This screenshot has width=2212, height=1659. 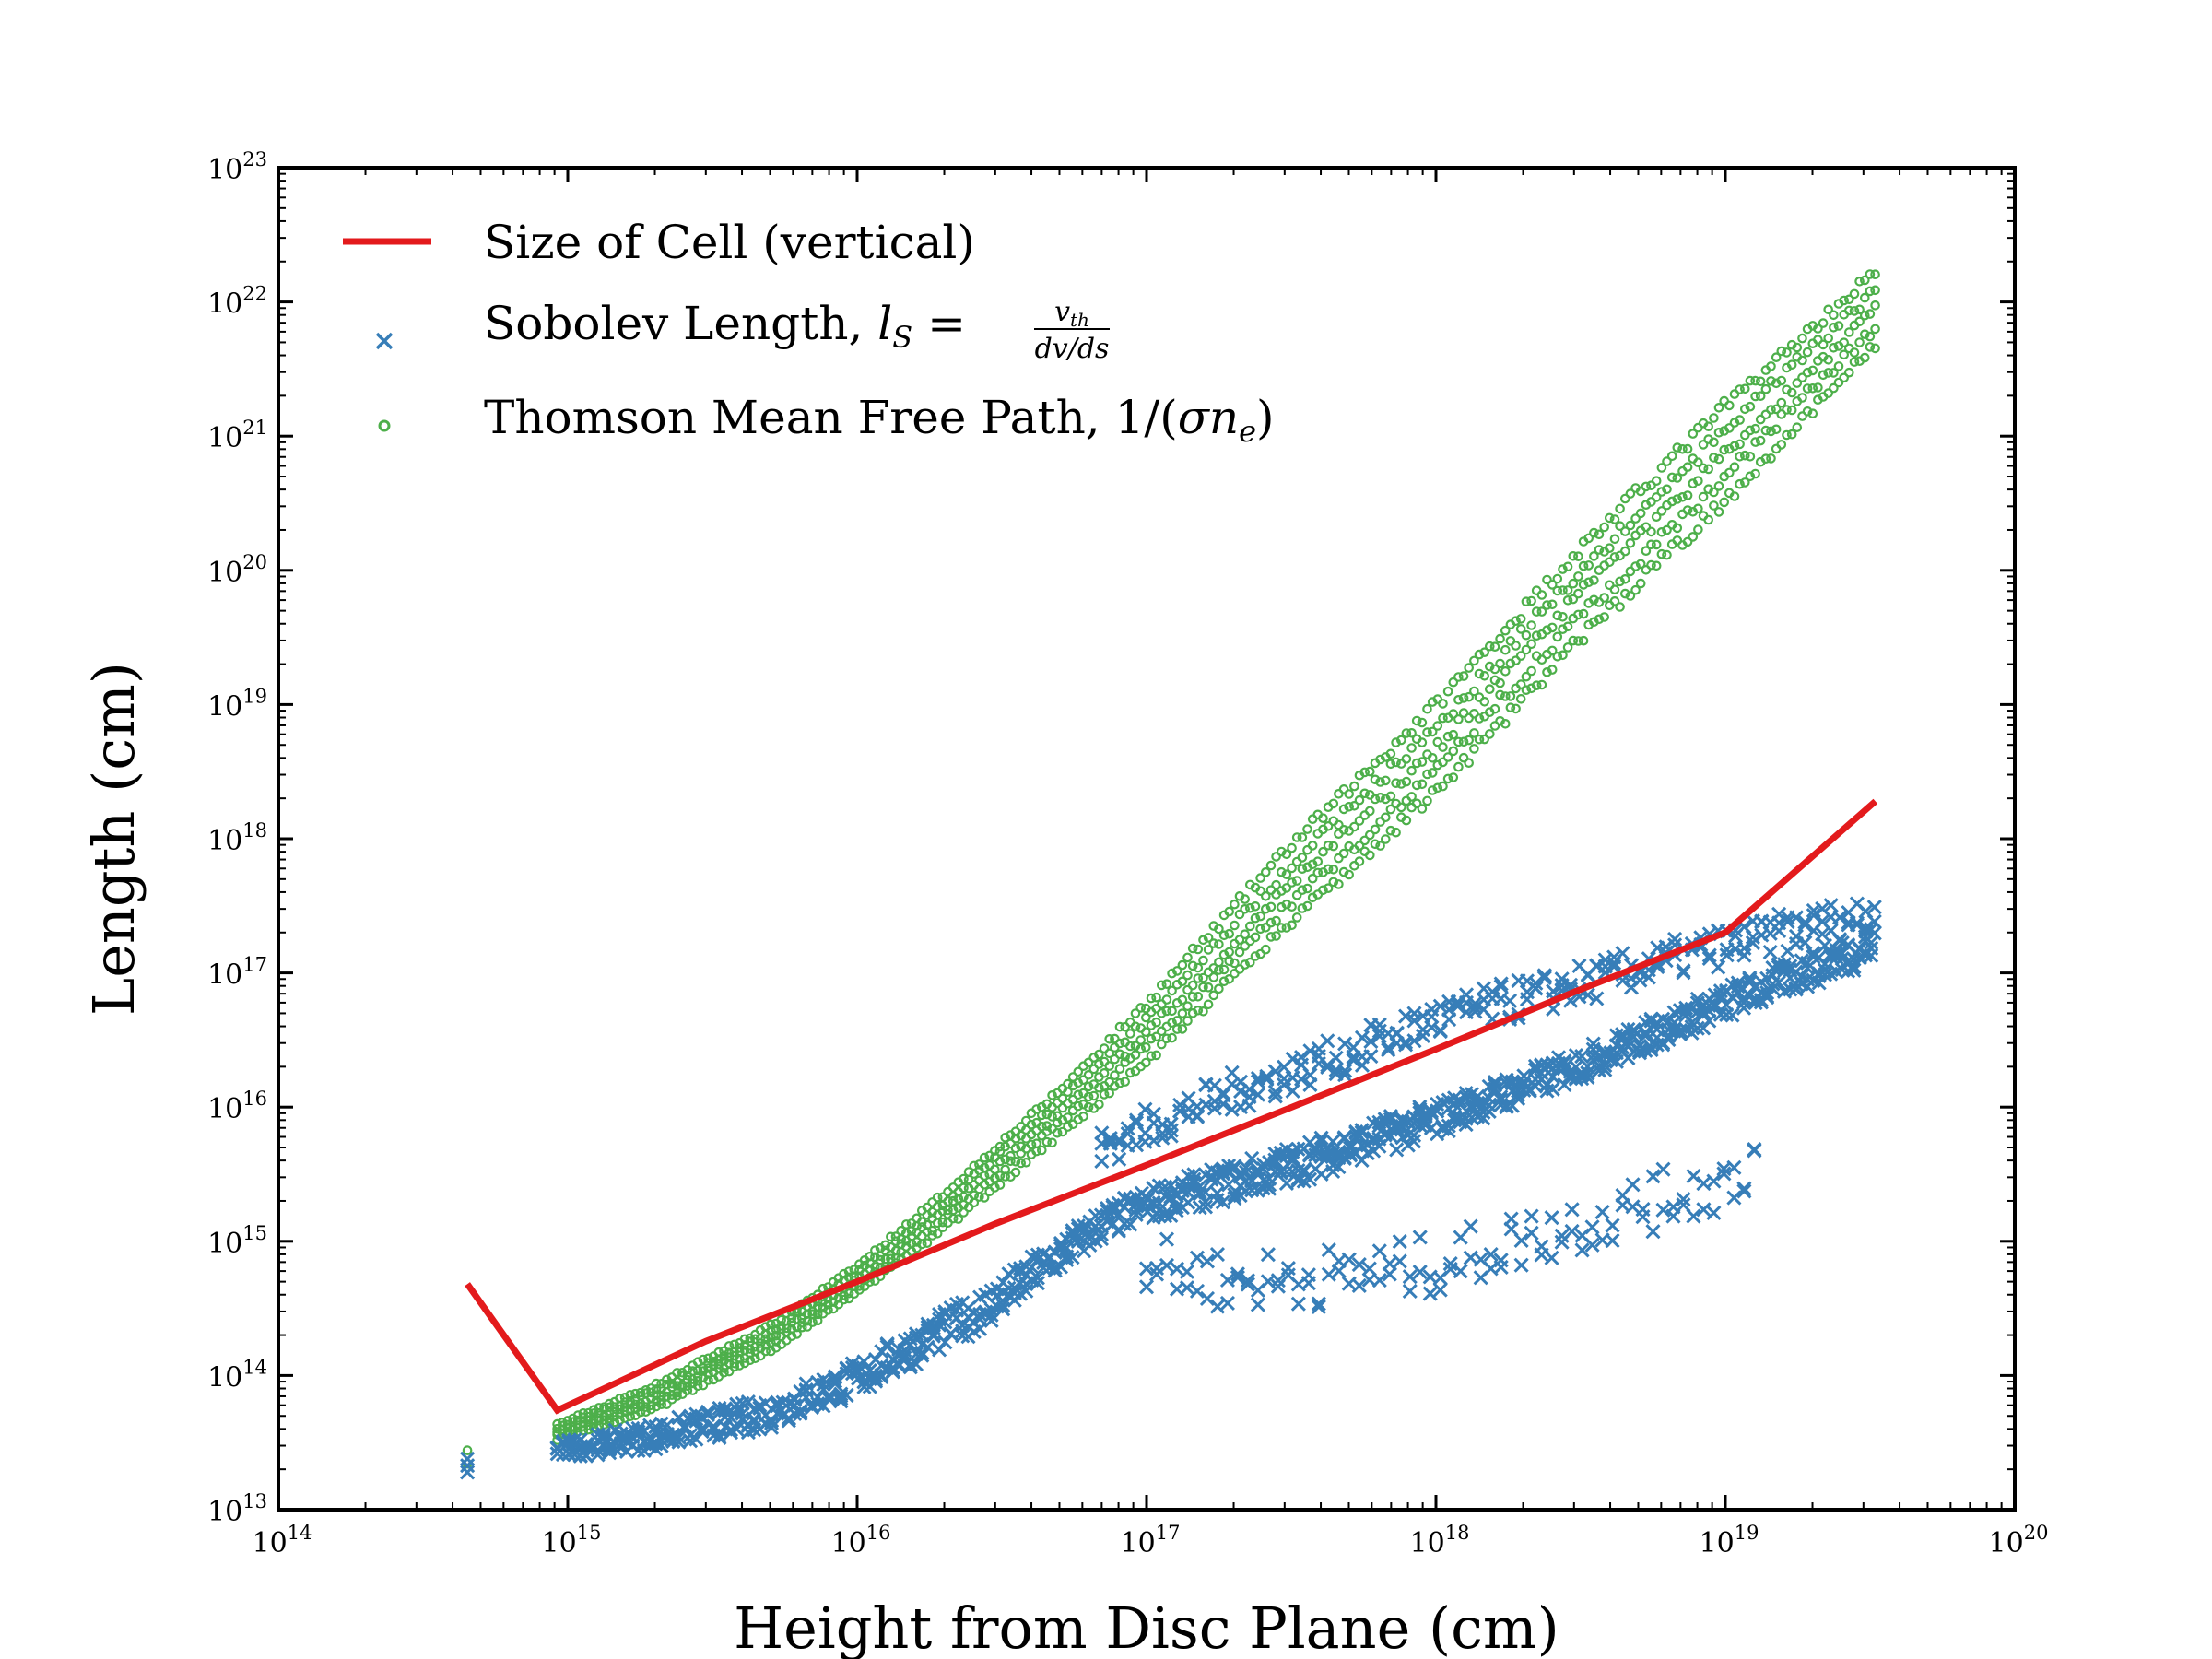 What do you see at coordinates (879, 420) in the screenshot?
I see `legend-thomson-label: Thomson Mean Free Path, 1/(σne)` at bounding box center [879, 420].